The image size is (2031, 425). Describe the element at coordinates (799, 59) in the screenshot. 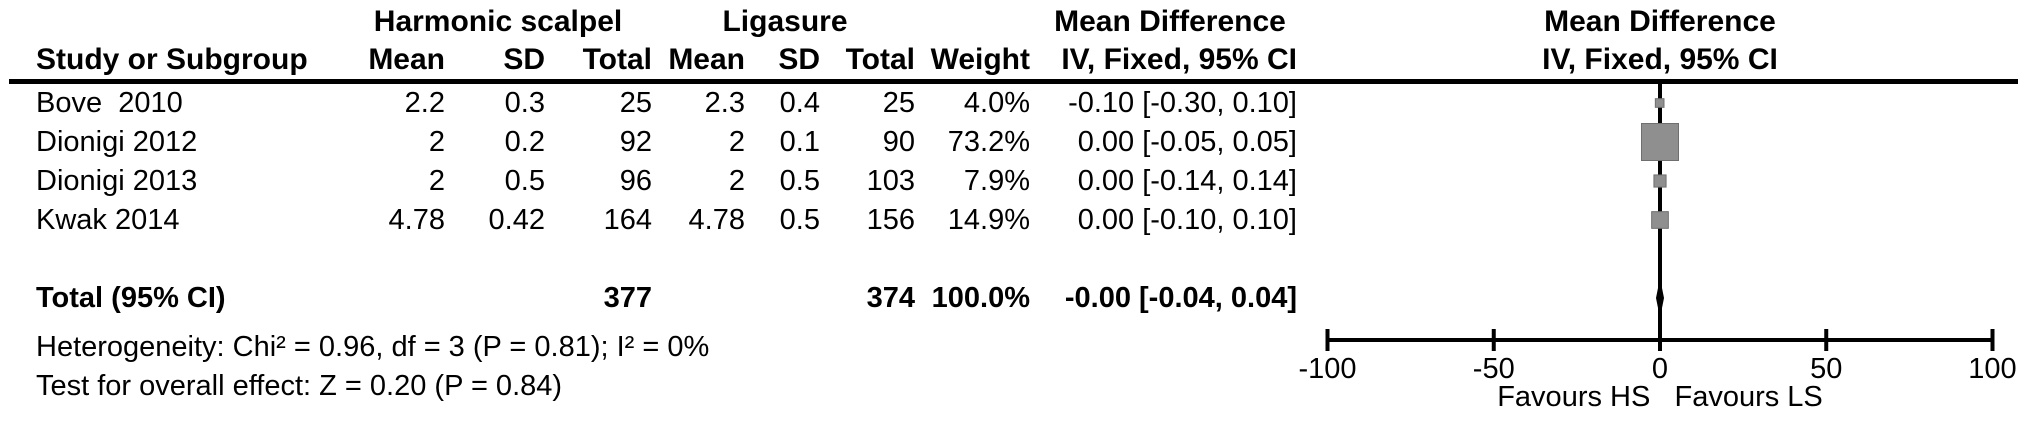

I see `col-header-sd-ls: SD` at that location.